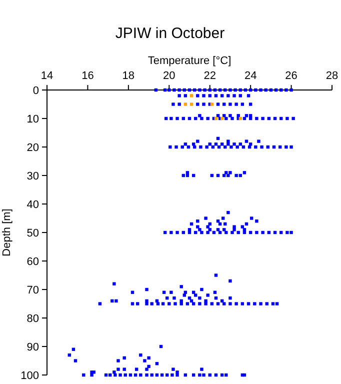 This screenshot has width=341, height=384. What do you see at coordinates (35, 90) in the screenshot?
I see `y-tick-label: 0` at bounding box center [35, 90].